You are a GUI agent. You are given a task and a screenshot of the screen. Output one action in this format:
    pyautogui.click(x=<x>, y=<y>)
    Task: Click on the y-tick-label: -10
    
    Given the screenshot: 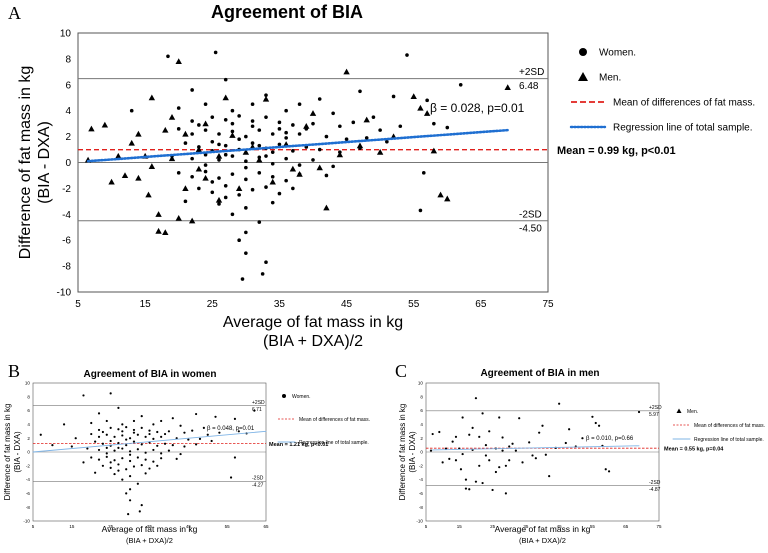 What is the action you would take?
    pyautogui.click(x=419, y=521)
    